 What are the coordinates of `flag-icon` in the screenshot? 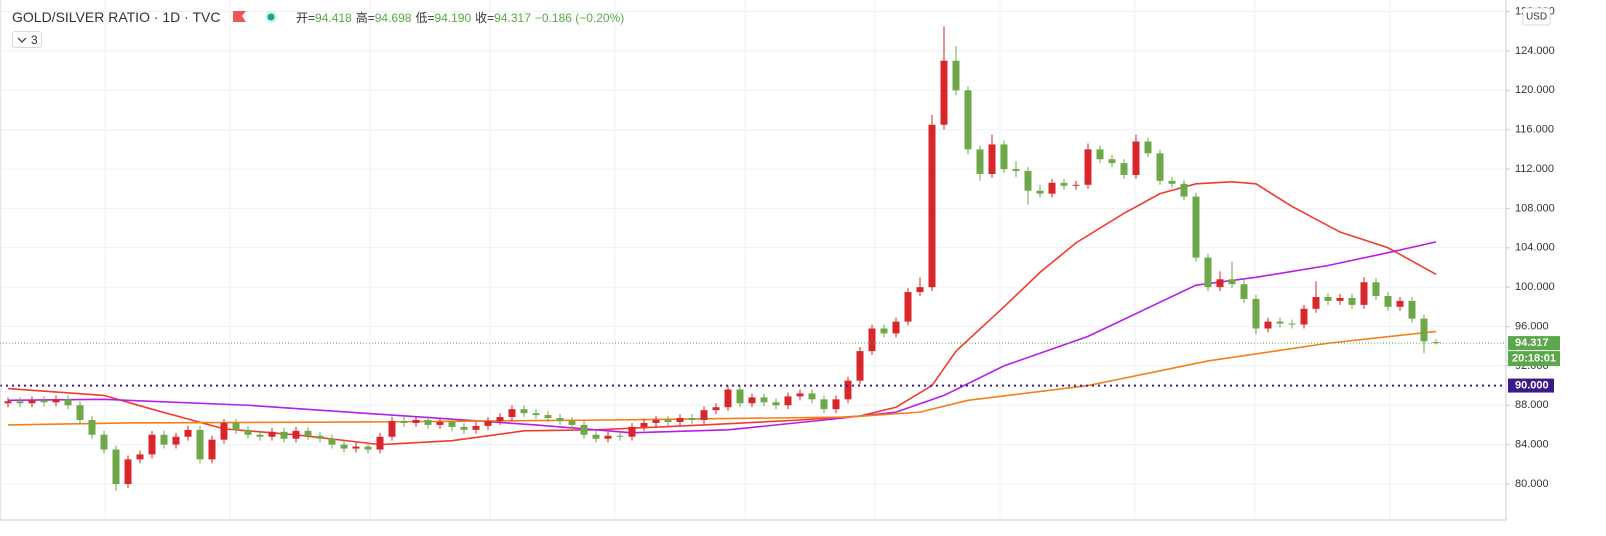 It's located at (239, 16).